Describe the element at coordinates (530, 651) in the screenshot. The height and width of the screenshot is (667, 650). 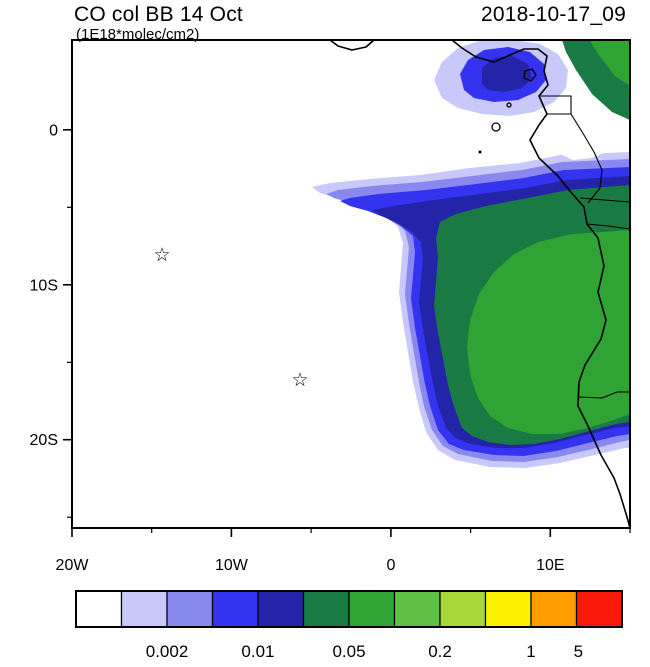
I see `colorbar-label: 1` at that location.